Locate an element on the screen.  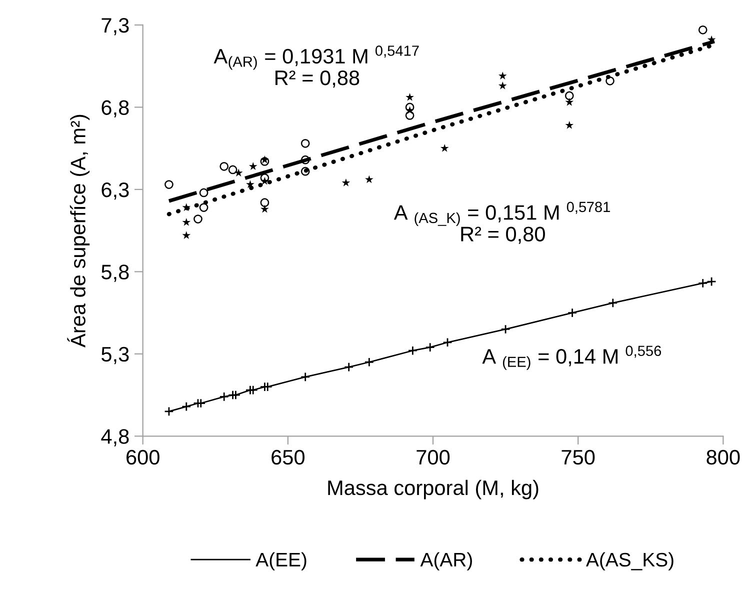
x-axis-title: Massa corporal (M, kg) is located at coordinates (433, 490).